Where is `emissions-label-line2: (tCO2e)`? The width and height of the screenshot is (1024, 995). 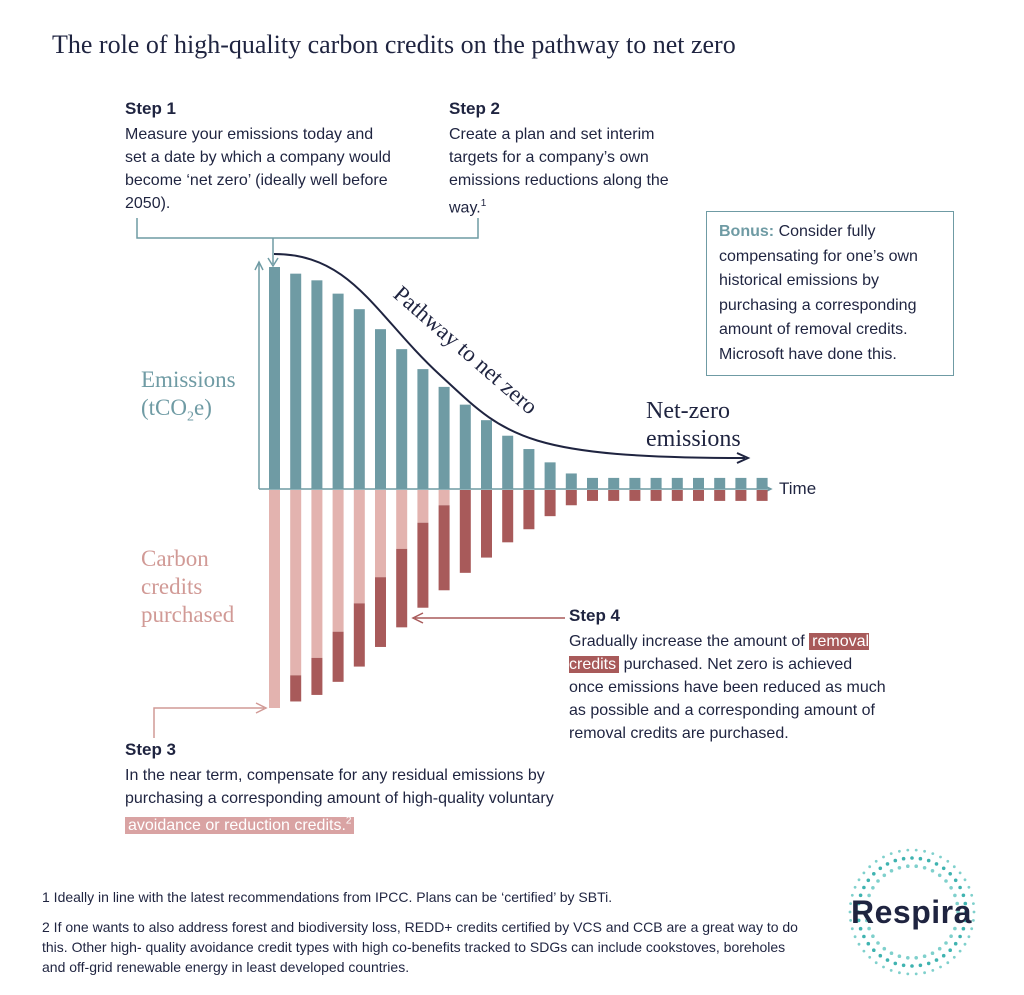 emissions-label-line2: (tCO2e) is located at coordinates (188, 413).